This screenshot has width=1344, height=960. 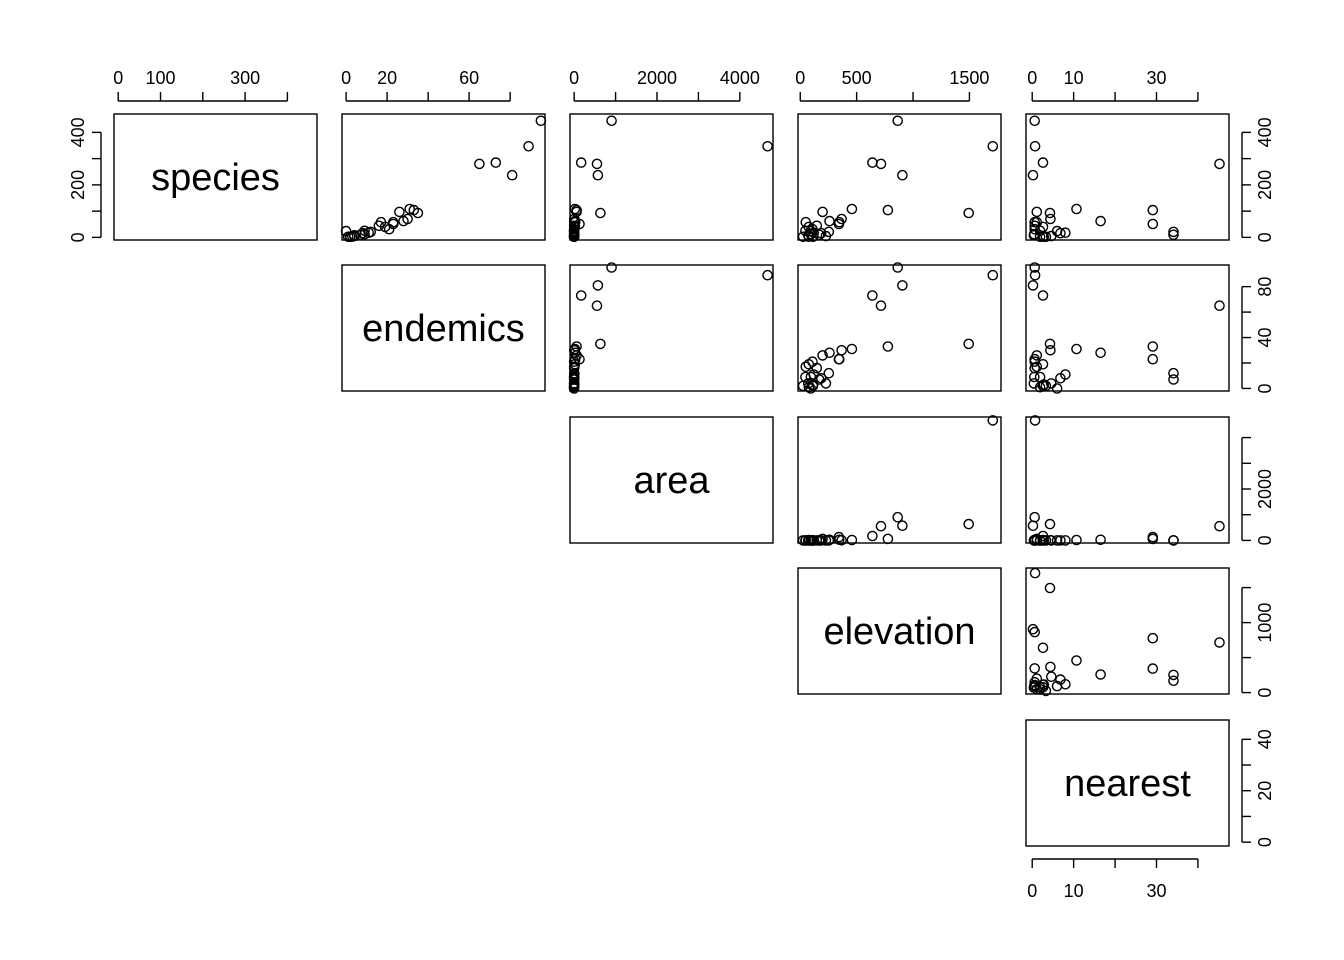 I want to click on right-axis-area: 0 2000, so click(x=1258, y=490).